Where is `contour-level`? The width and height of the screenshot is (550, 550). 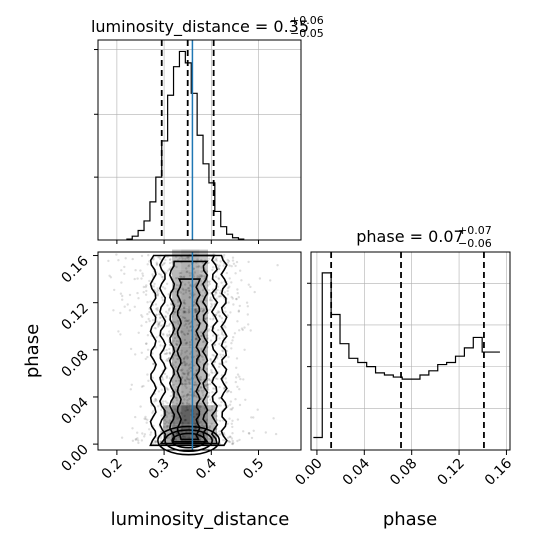 contour-level is located at coordinates (189, 441).